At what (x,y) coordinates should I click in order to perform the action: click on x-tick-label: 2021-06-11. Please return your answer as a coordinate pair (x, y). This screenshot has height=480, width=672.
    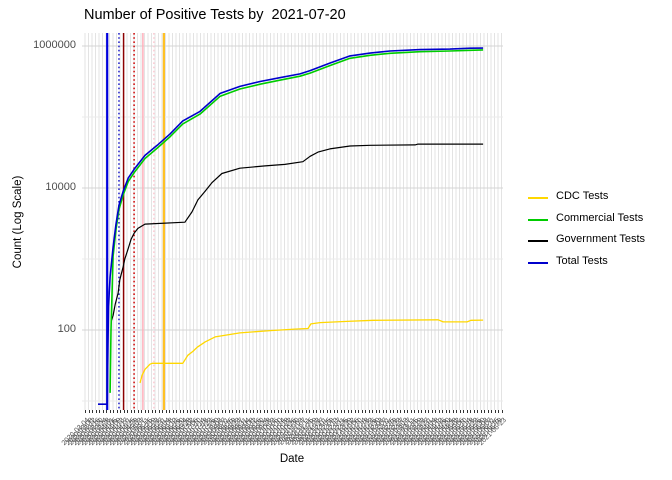
    Looking at the image, I should click on (482, 431).